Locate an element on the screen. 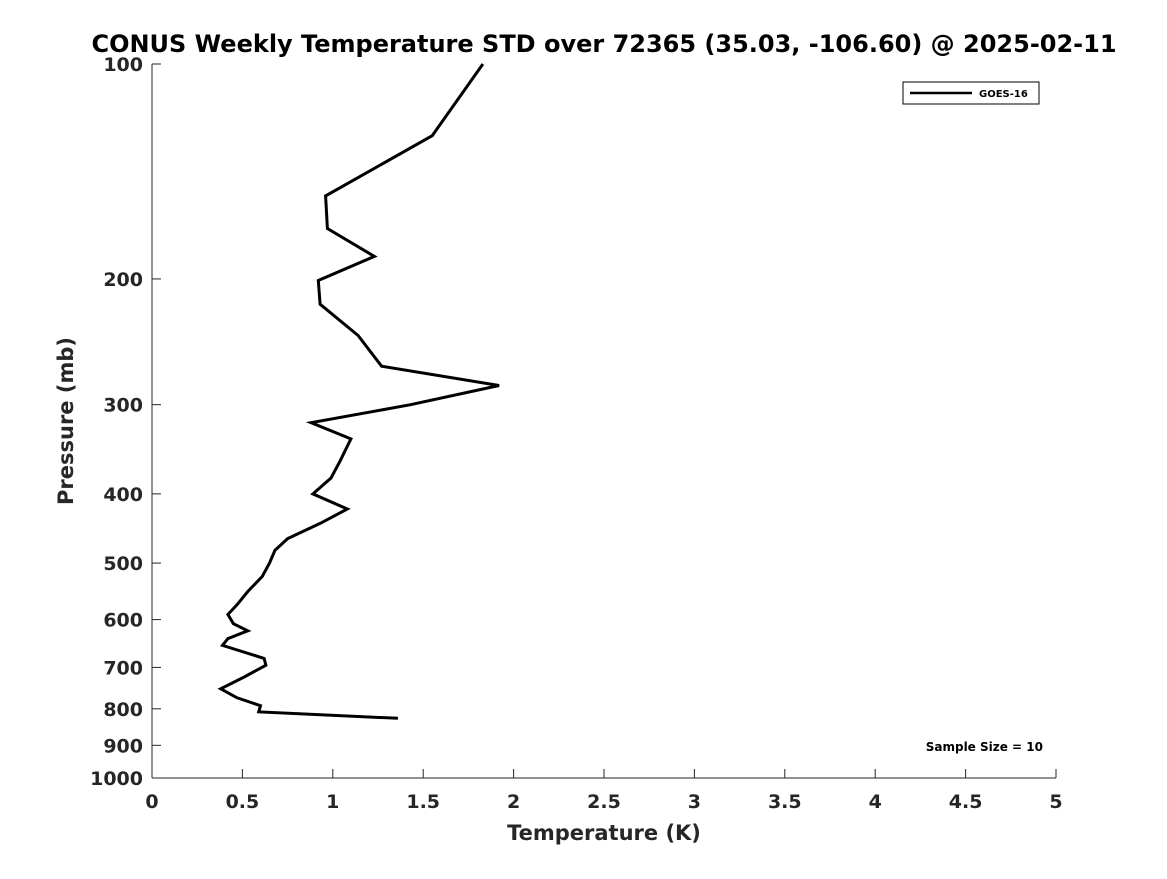  x-ticks-group: 0 0.5 1 1.5 2 2.5 3 3.5 4 4.5 5 is located at coordinates (604, 791).